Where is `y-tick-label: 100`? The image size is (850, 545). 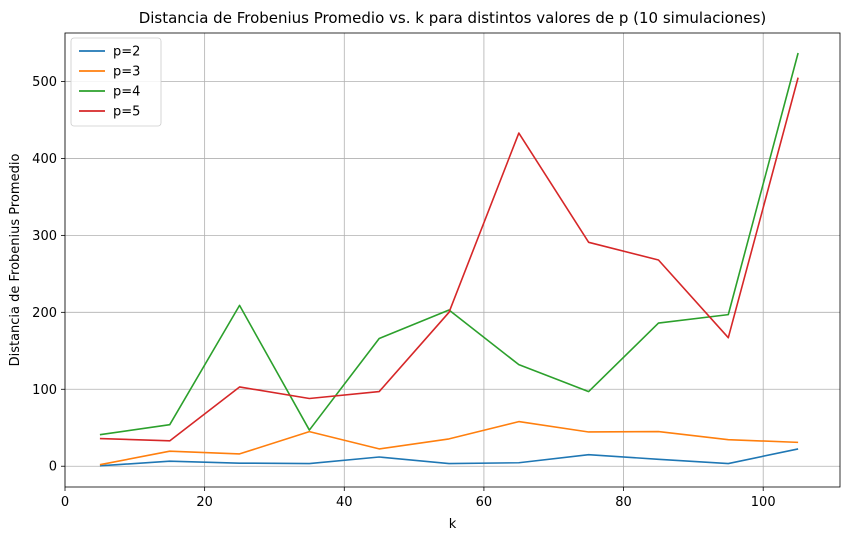
y-tick-label: 100 is located at coordinates (44, 390).